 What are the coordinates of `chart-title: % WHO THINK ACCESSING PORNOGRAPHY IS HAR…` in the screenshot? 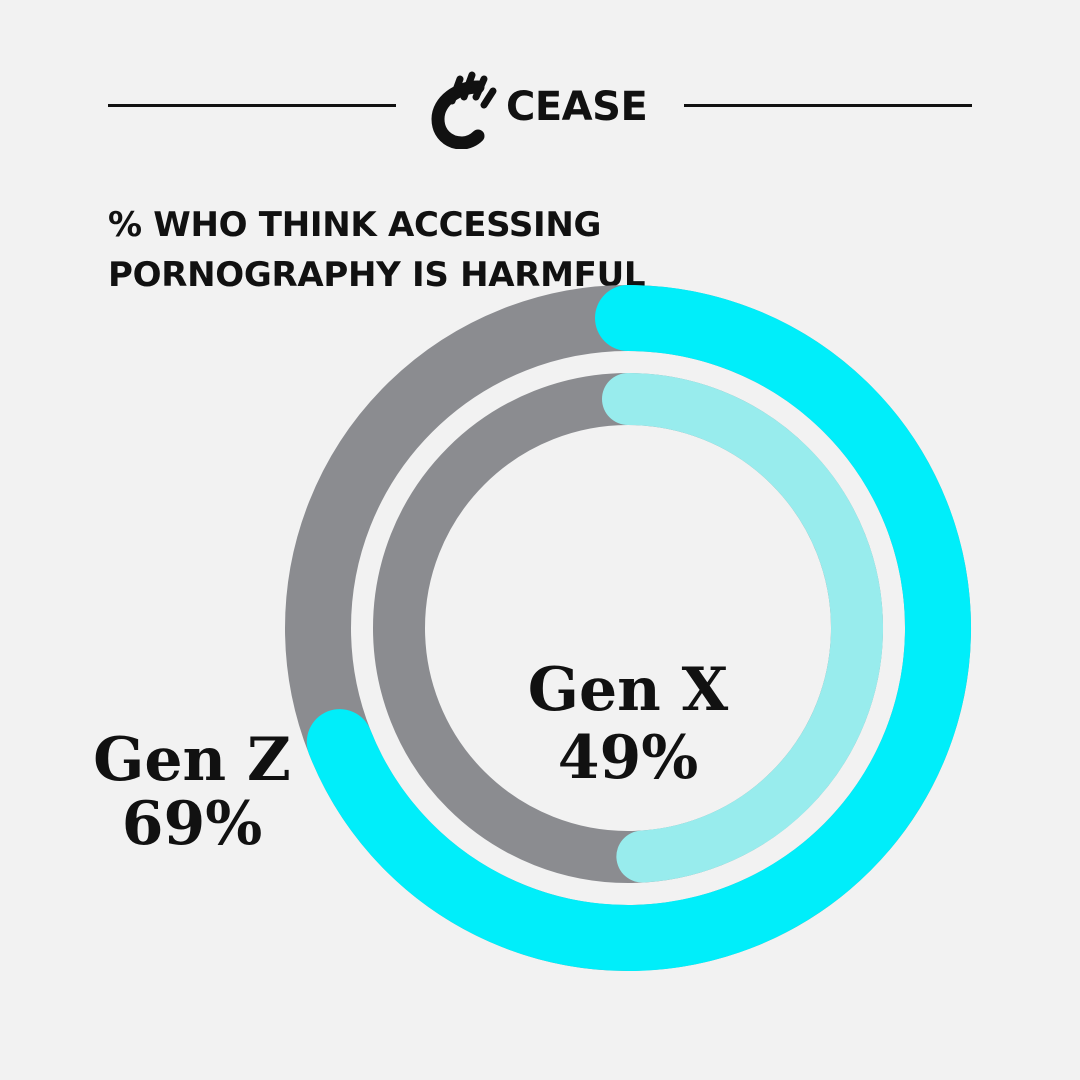 It's located at (377, 250).